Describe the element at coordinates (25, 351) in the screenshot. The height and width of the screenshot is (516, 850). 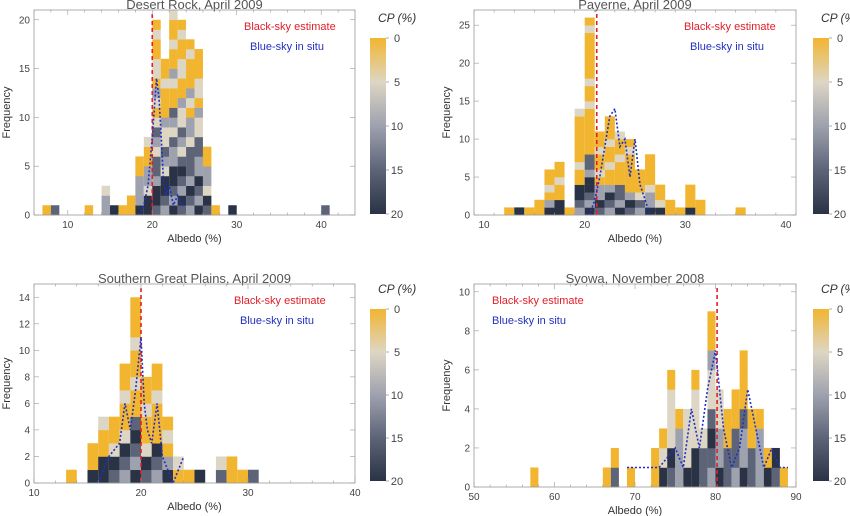
I see `y-tick-label: 10` at that location.